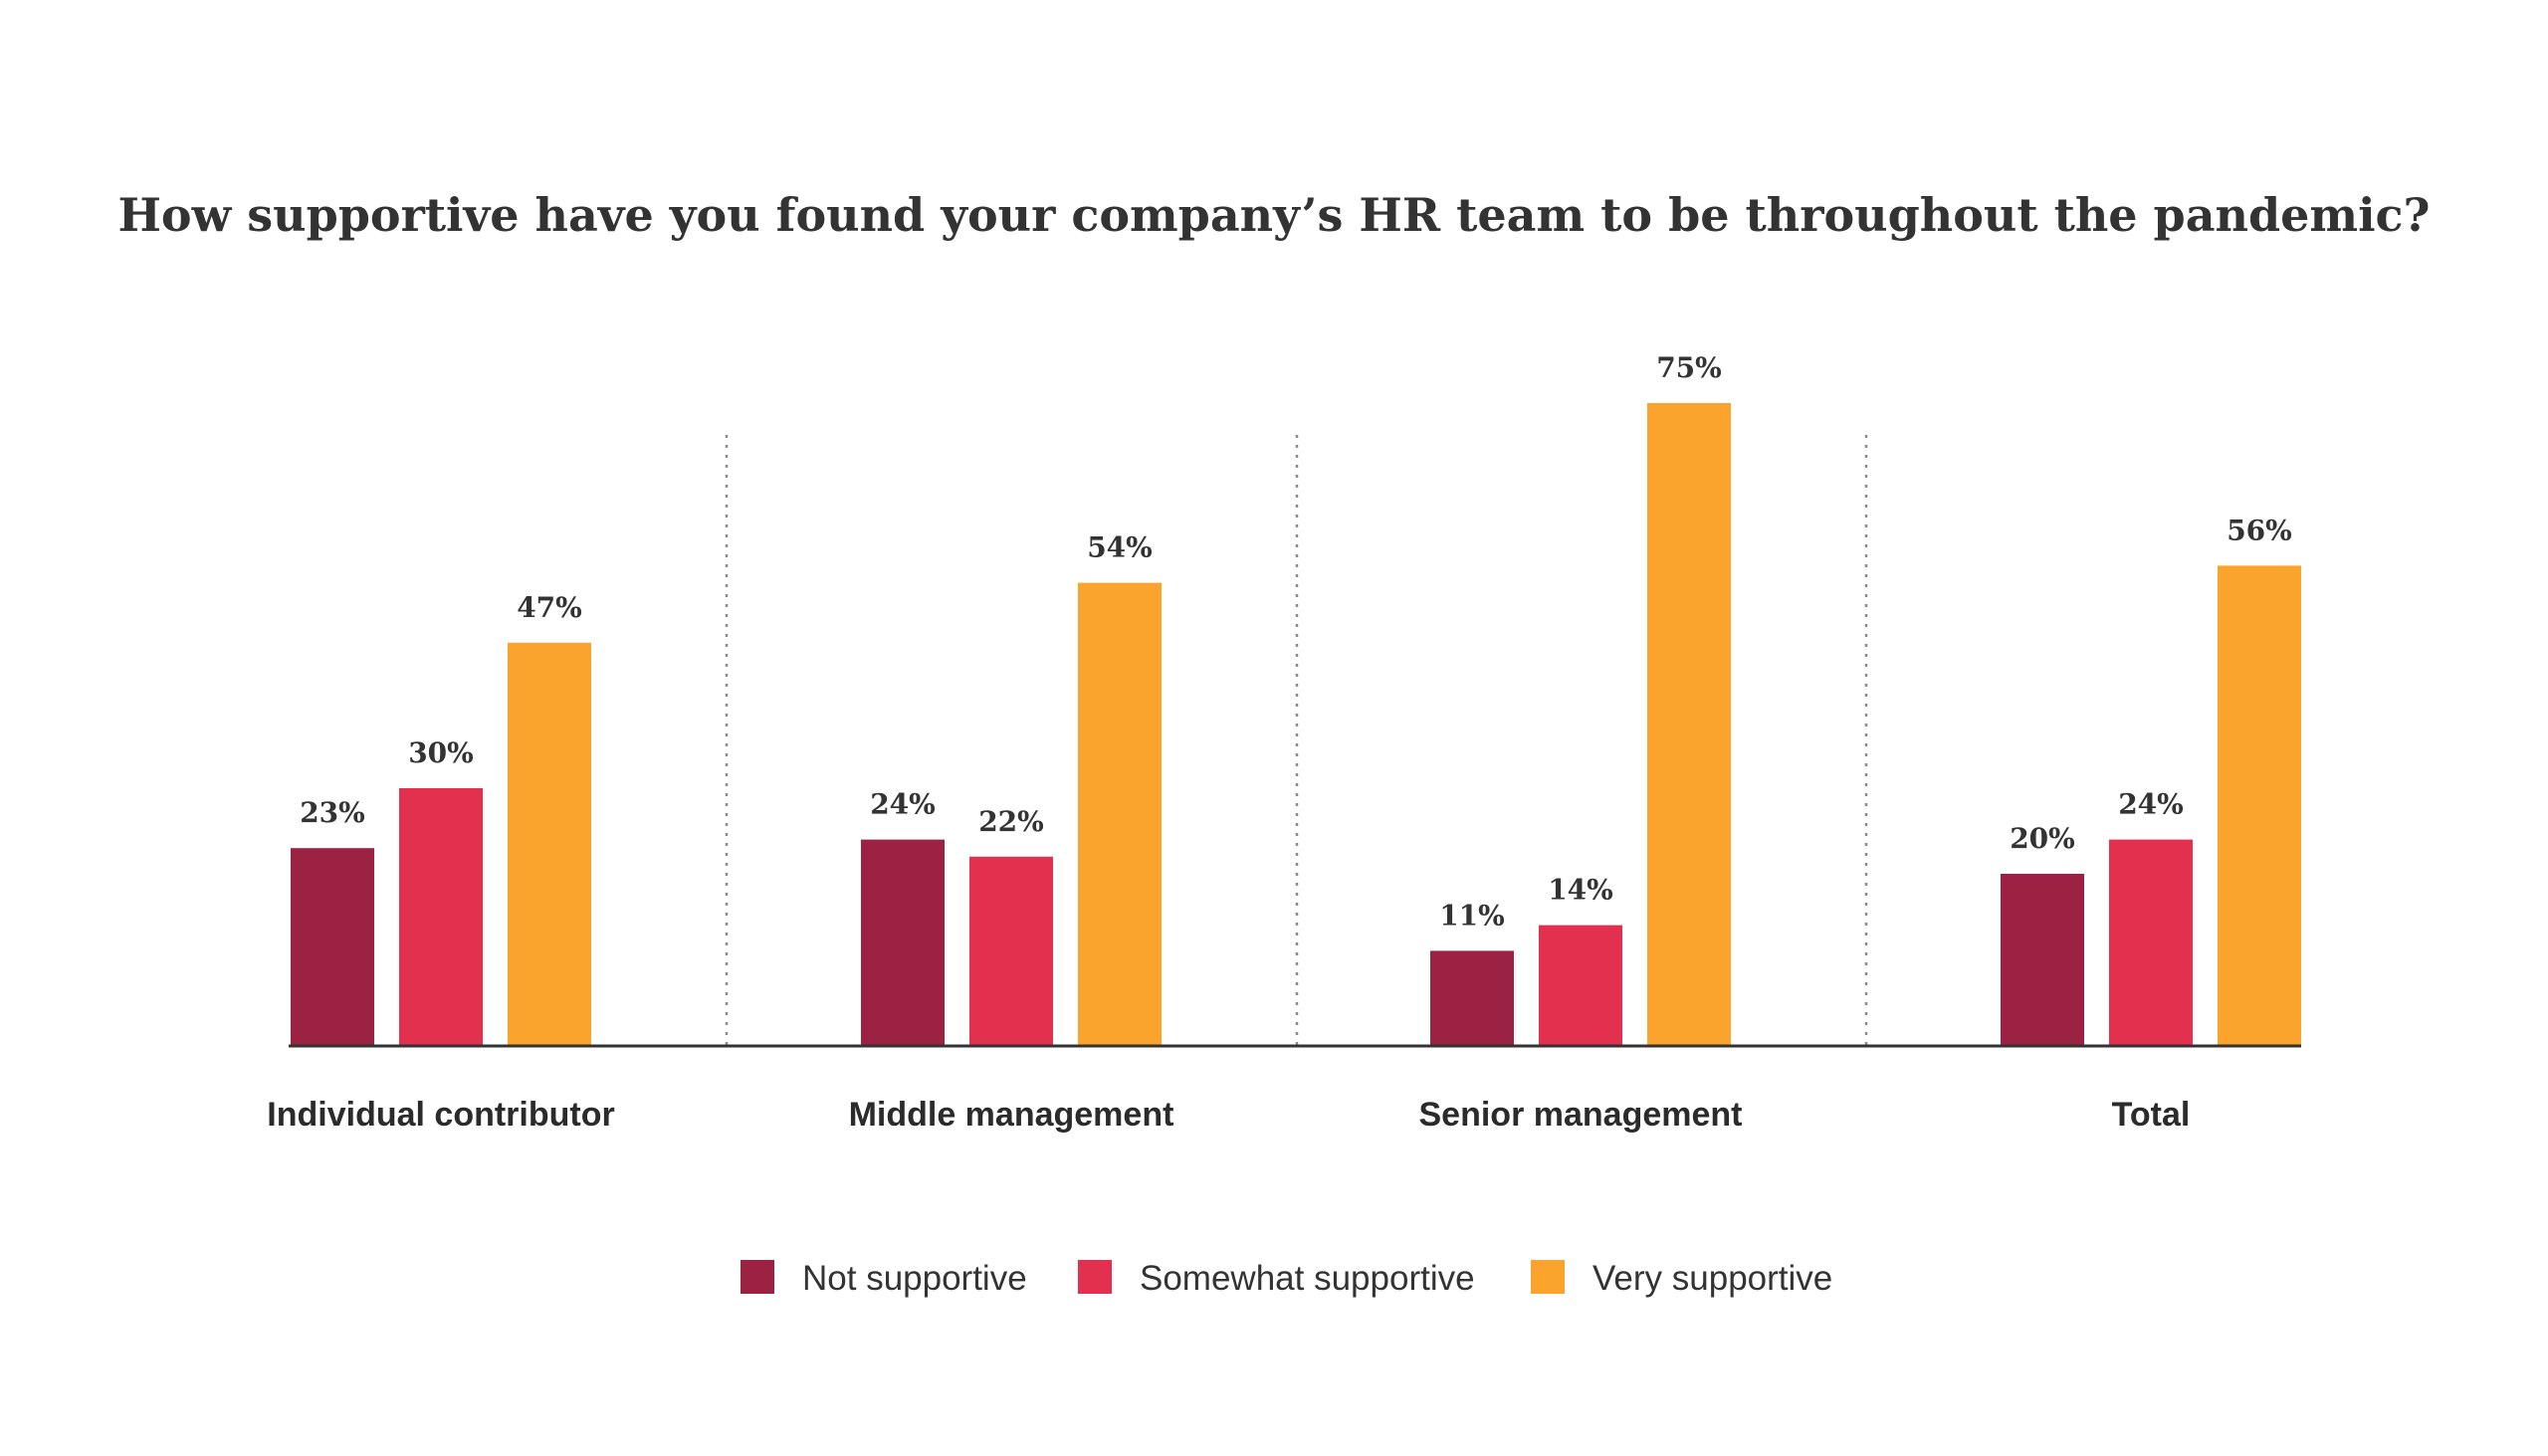 The image size is (2548, 1456). I want to click on data-label: 11%, so click(1472, 915).